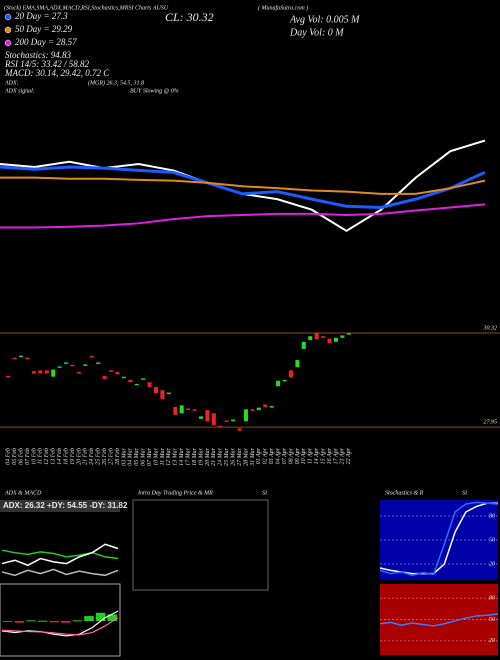 The height and width of the screenshot is (660, 500). Describe the element at coordinates (124, 456) in the screenshot. I see `x-tick-label: 03 Mar` at that location.